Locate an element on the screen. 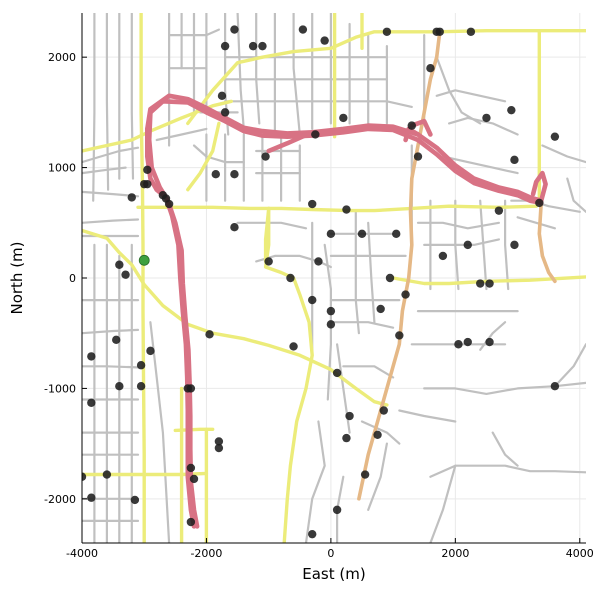 The height and width of the screenshot is (600, 600). x-tick-label-2: 0 is located at coordinates (330, 553).